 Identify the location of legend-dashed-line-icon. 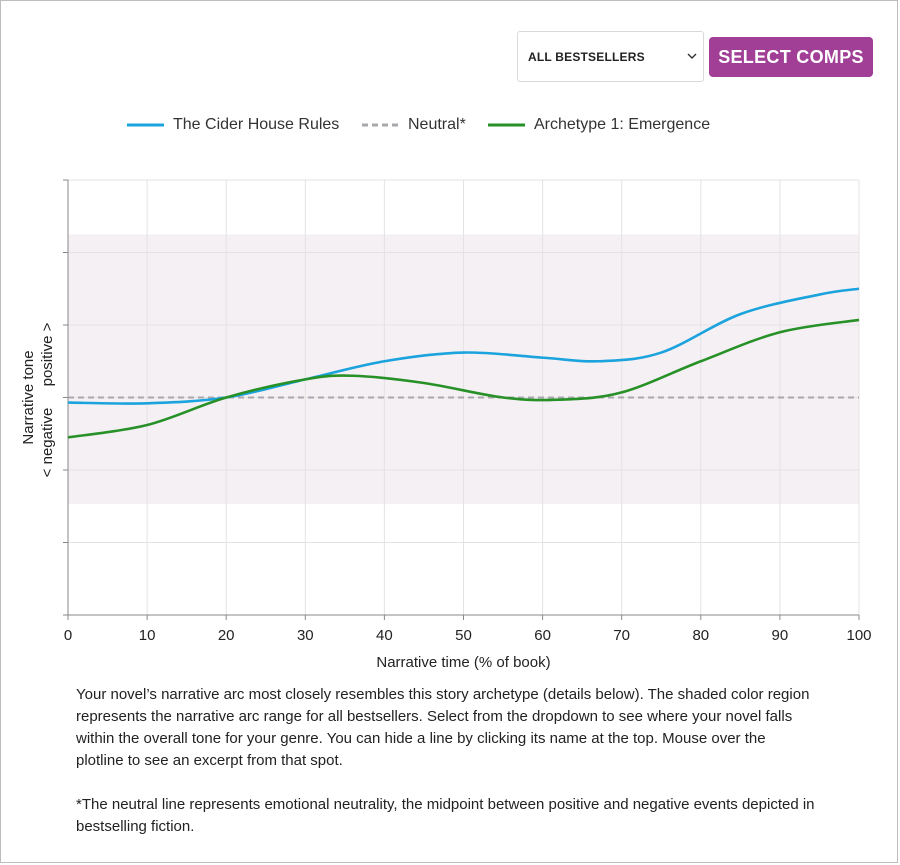
(380, 125).